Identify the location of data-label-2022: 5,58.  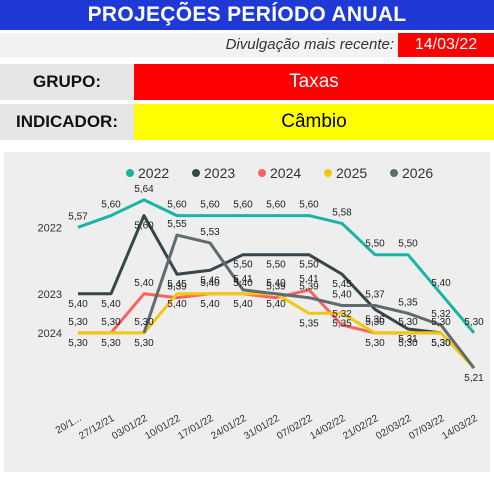
(342, 212).